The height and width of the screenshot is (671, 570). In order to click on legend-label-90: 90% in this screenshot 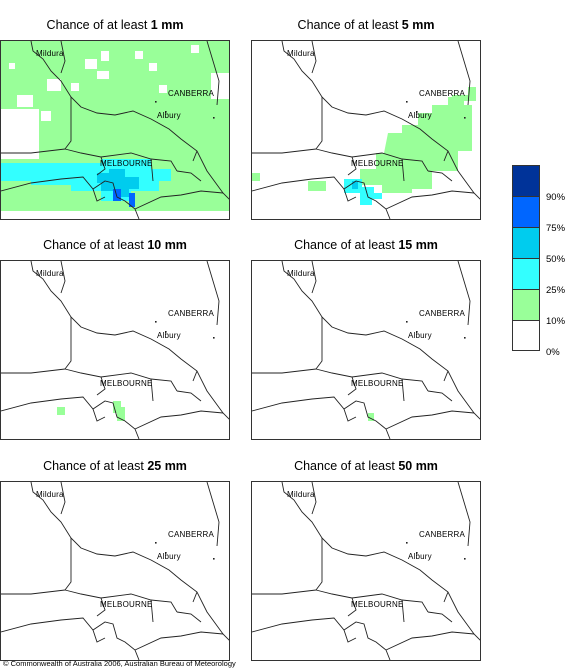, I will do `click(556, 197)`.